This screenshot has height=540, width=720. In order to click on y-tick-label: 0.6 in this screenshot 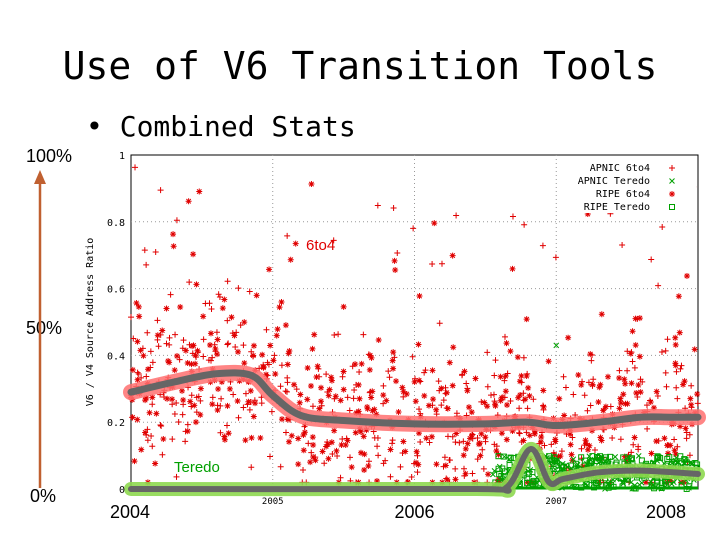, I will do `click(116, 290)`.